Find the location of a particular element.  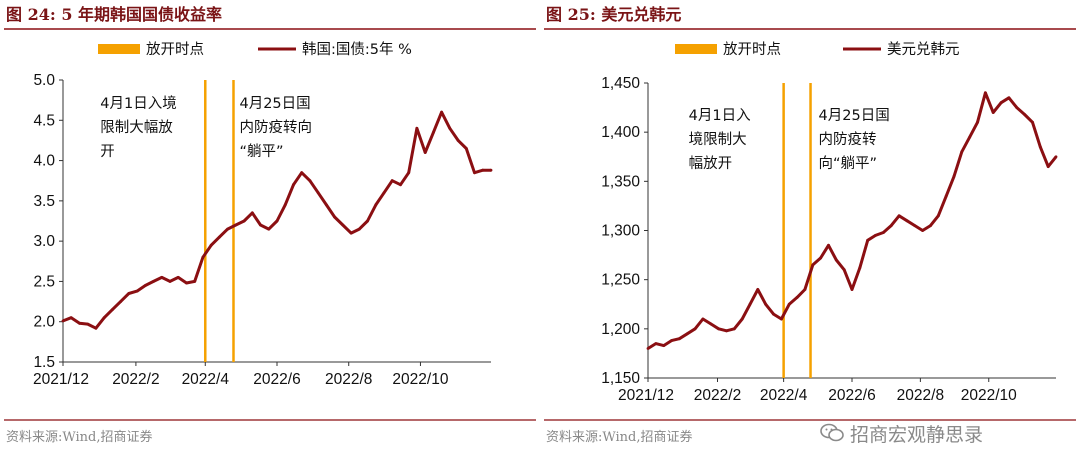

y-tick-label: 2.0 is located at coordinates (44, 322).